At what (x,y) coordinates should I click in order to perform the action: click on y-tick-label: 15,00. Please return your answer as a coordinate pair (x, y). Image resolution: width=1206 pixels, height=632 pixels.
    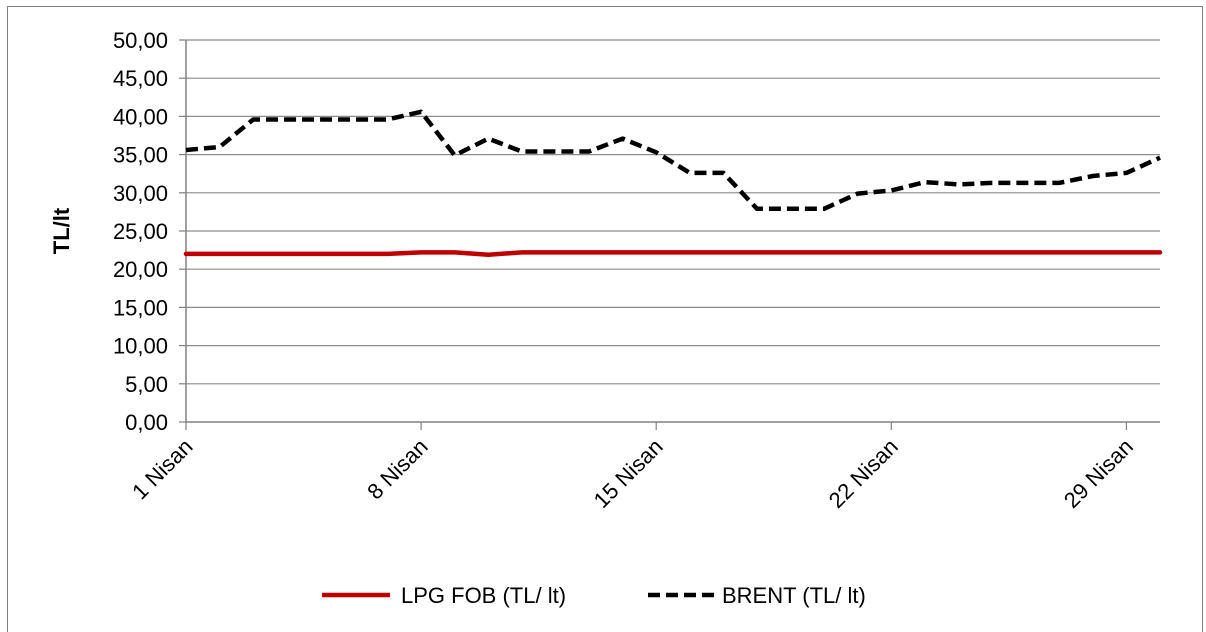
    Looking at the image, I should click on (140, 307).